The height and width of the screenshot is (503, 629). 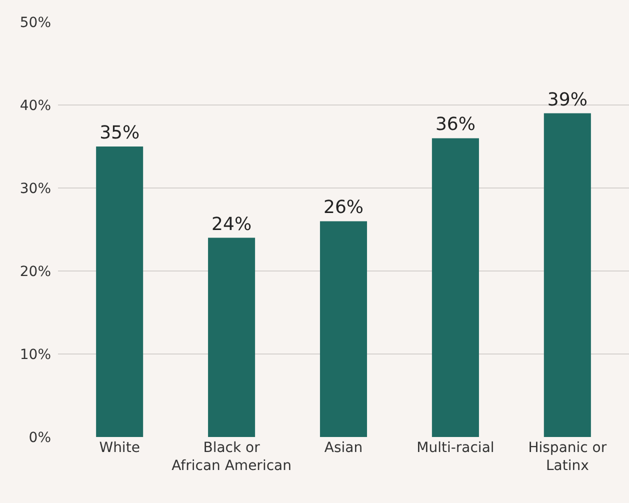 I want to click on x-tick-label: Black or African American, so click(x=232, y=457).